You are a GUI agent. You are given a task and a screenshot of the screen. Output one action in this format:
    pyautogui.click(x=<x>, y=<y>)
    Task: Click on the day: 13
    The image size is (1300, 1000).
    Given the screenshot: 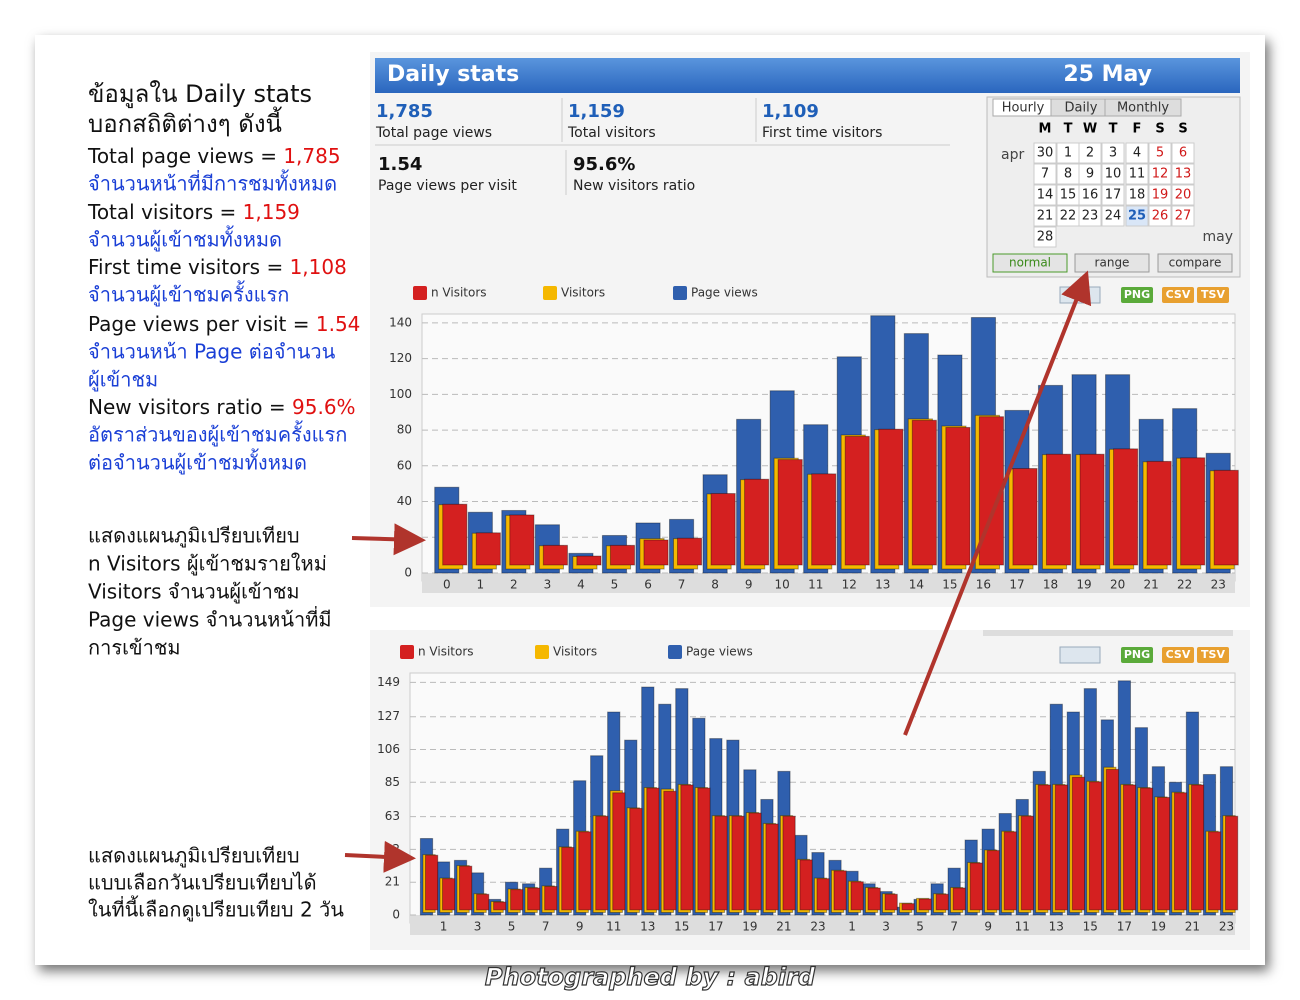 What is the action you would take?
    pyautogui.click(x=1183, y=174)
    